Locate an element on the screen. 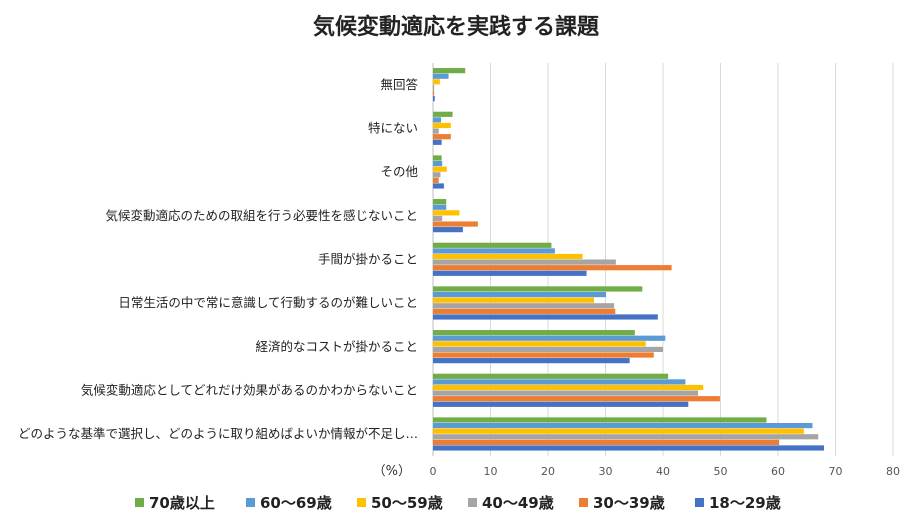 The width and height of the screenshot is (911, 524). legend-item: 40～49歳 is located at coordinates (511, 503).